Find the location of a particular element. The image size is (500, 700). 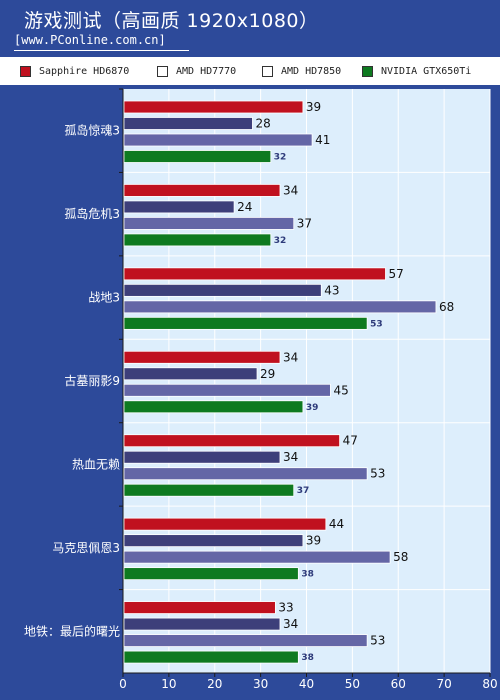

x-tick-label: 10 is located at coordinates (168, 684).